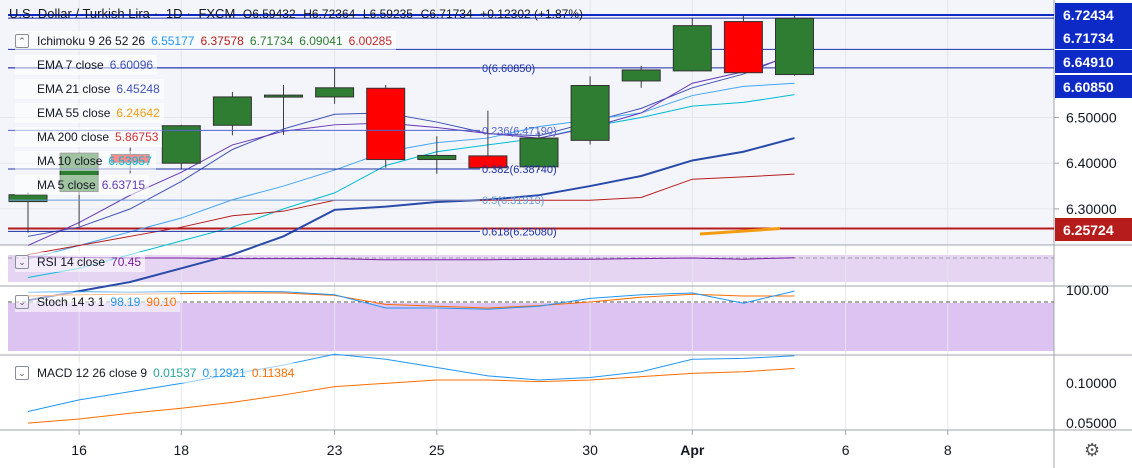  What do you see at coordinates (222, 41) in the screenshot?
I see `indicator-value: 6.37578` at bounding box center [222, 41].